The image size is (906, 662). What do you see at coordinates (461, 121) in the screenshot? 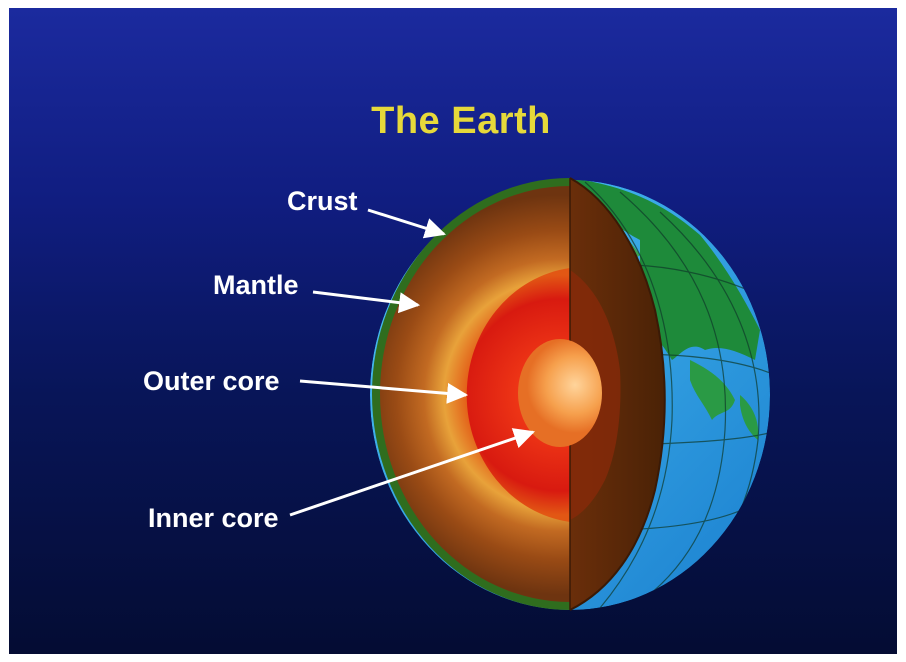
I see `diagram-title: The Earth` at bounding box center [461, 121].